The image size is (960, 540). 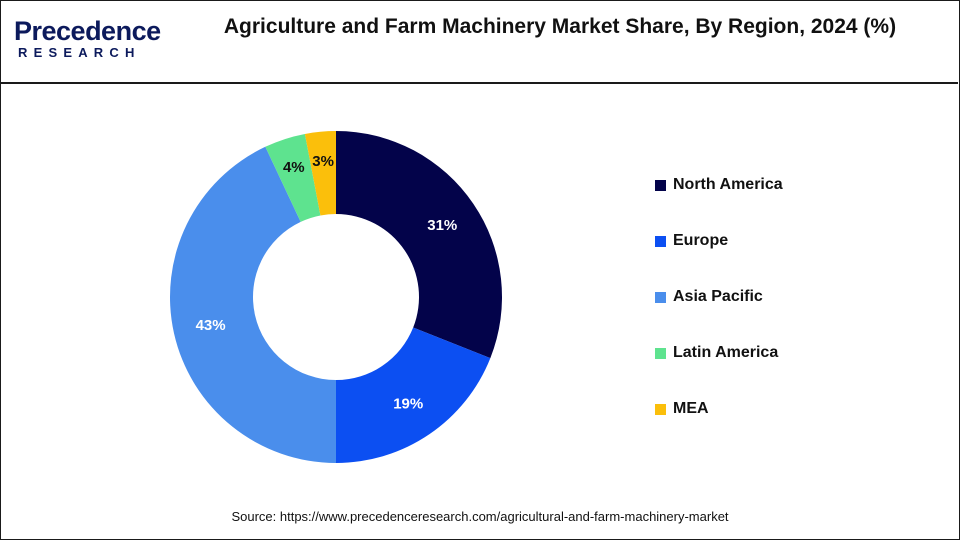 I want to click on legend-label: Asia Pacific, so click(x=718, y=296).